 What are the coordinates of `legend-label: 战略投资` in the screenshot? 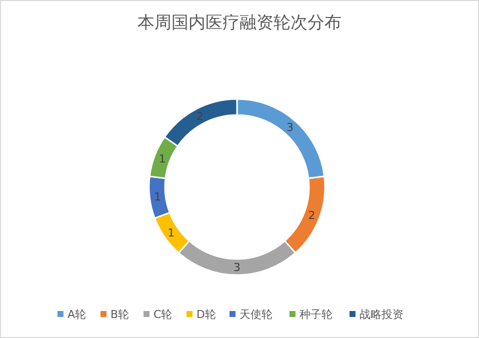 It's located at (382, 314).